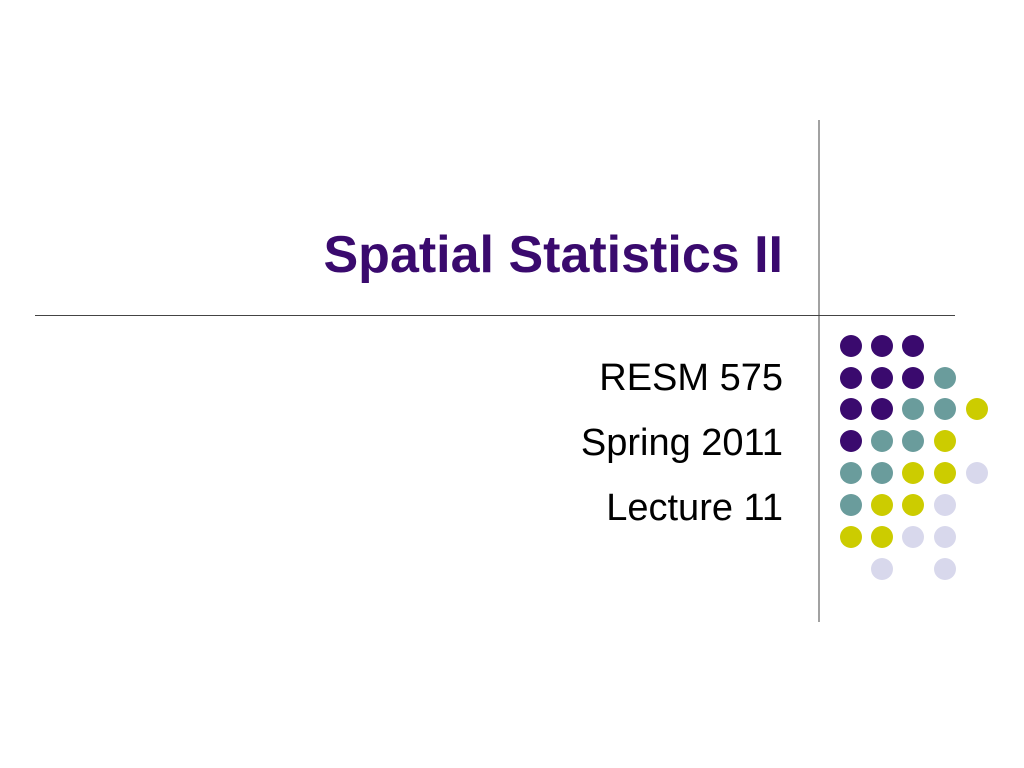 The image size is (1024, 768). Describe the element at coordinates (694, 508) in the screenshot. I see `subtitle-line: Lecture 11` at that location.